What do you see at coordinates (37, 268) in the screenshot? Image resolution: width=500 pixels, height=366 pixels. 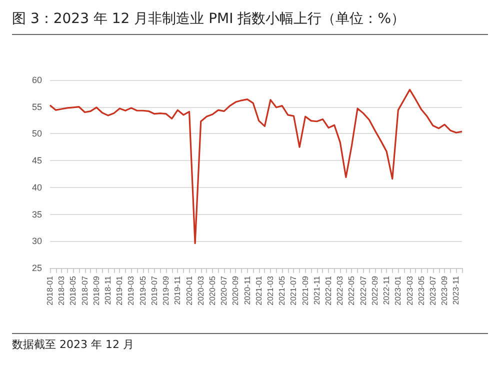 I see `y-tick-label: 25` at bounding box center [37, 268].